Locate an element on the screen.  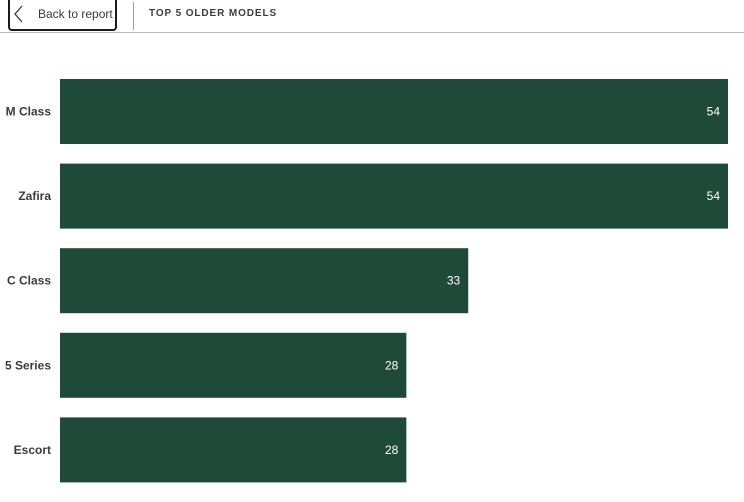
back-button-label: Back to report is located at coordinates (75, 13).